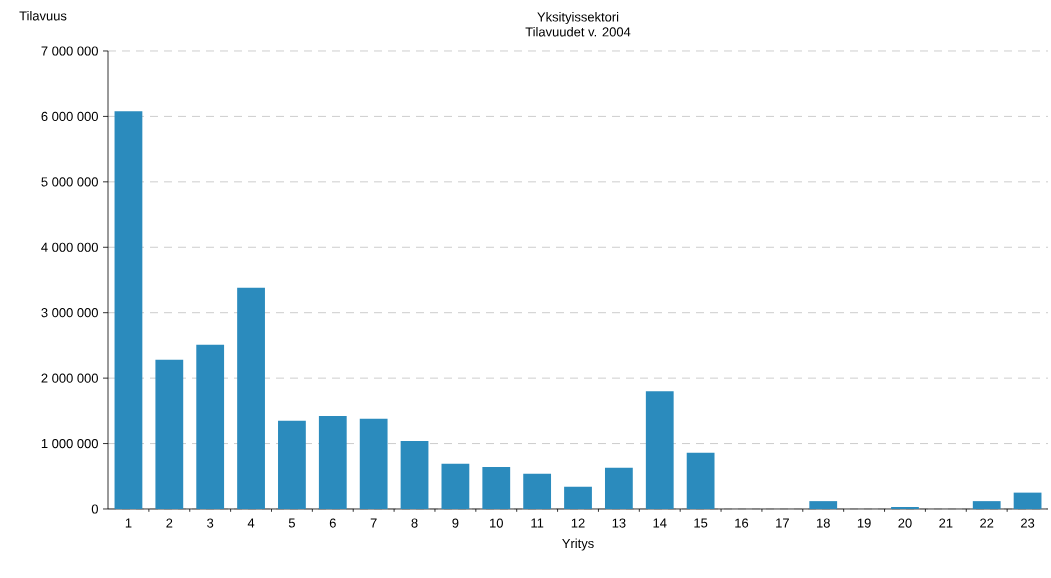 The width and height of the screenshot is (1051, 578). What do you see at coordinates (823, 523) in the screenshot?
I see `x-tick-label: 18` at bounding box center [823, 523].